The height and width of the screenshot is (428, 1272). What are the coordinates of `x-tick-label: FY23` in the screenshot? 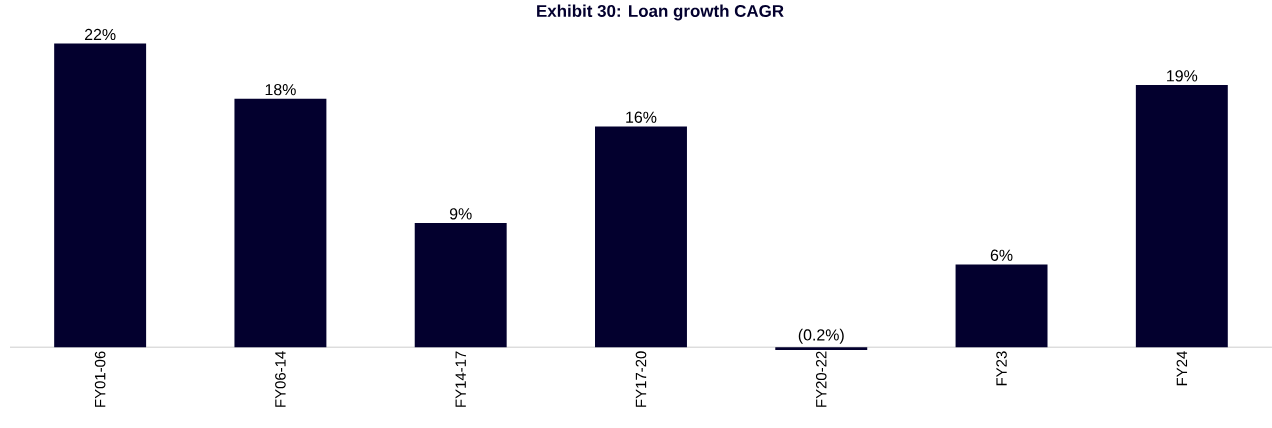 It's located at (1001, 368).